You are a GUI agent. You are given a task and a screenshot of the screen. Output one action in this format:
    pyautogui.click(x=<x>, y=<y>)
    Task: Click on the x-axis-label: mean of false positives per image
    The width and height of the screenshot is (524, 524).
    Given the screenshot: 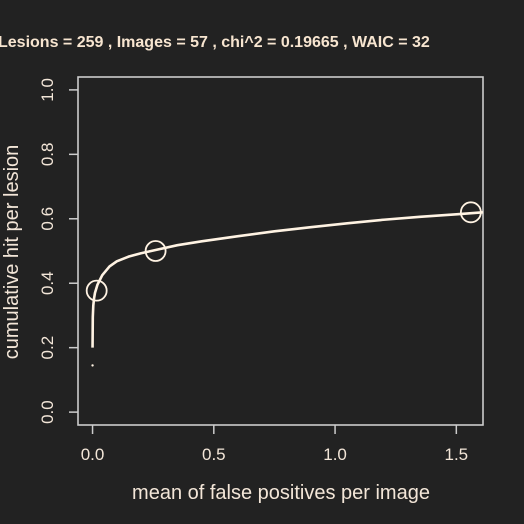 What is the action you would take?
    pyautogui.click(x=281, y=493)
    